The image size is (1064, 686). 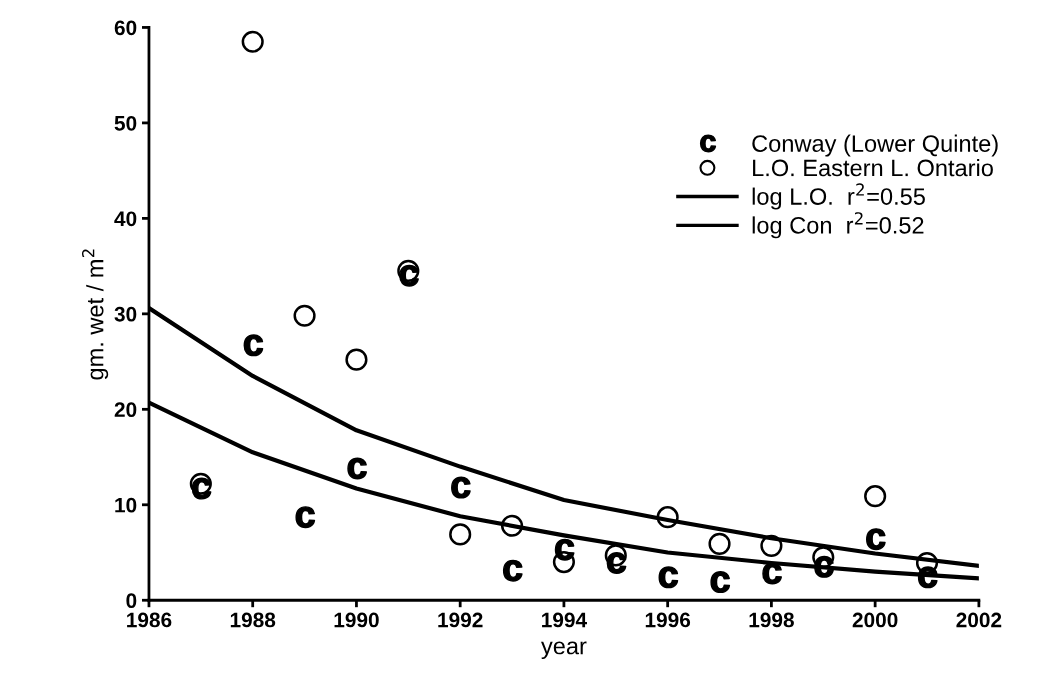 What do you see at coordinates (253, 620) in the screenshot?
I see `x-tick-label: 1988` at bounding box center [253, 620].